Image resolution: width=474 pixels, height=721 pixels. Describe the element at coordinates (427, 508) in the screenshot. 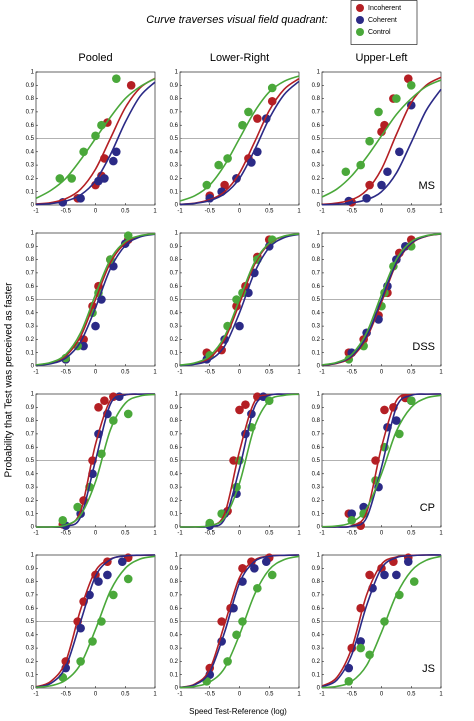

I see `subject-label: CP` at that location.